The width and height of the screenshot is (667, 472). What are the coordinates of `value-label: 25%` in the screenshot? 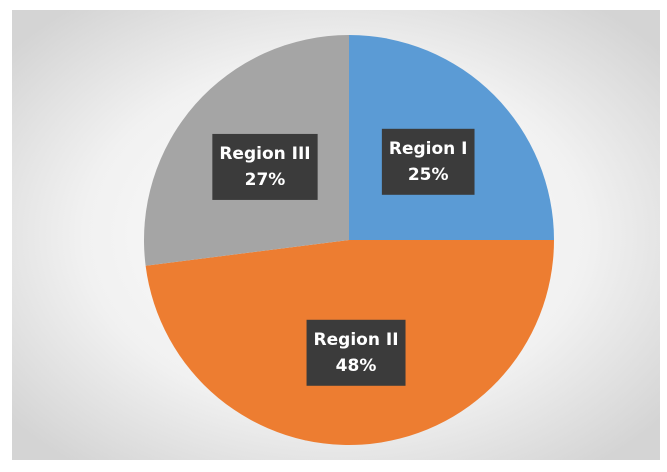 It's located at (428, 175).